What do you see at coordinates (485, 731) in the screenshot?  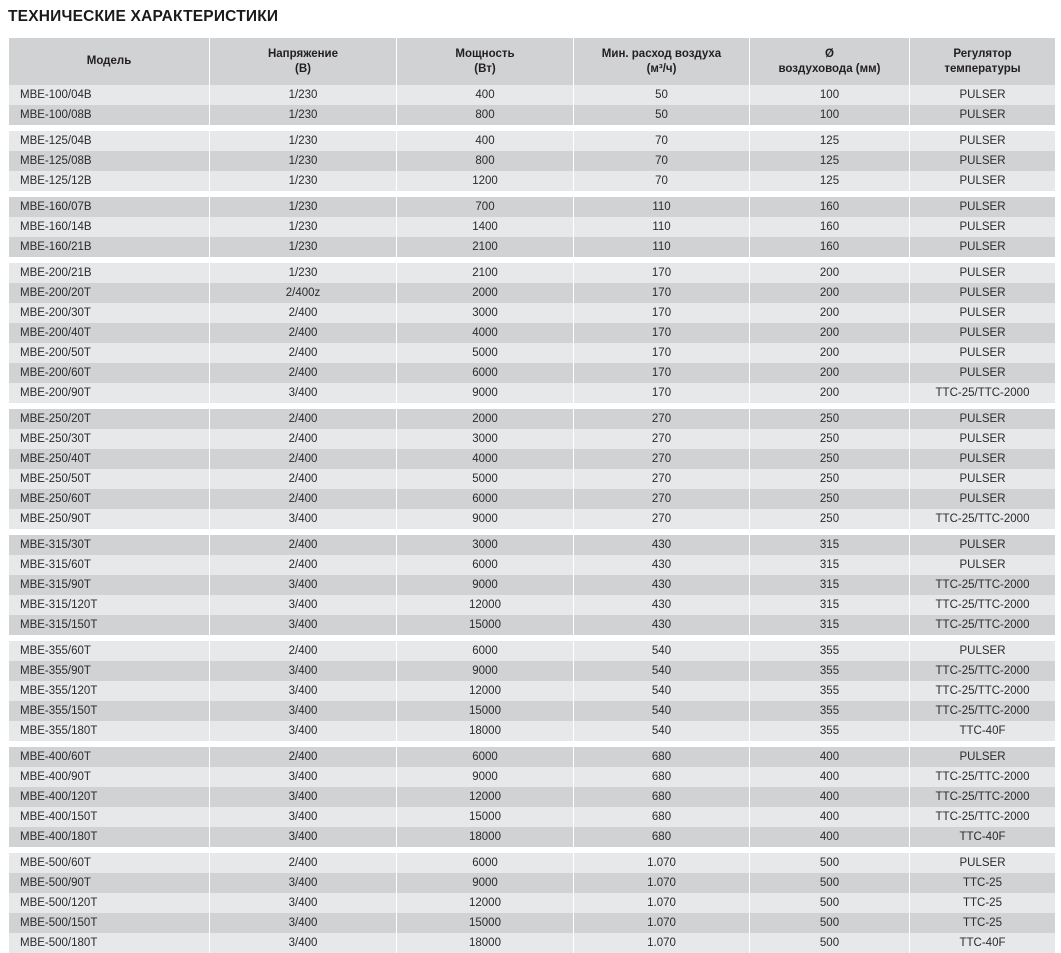 I see `cell-power: 18000` at bounding box center [485, 731].